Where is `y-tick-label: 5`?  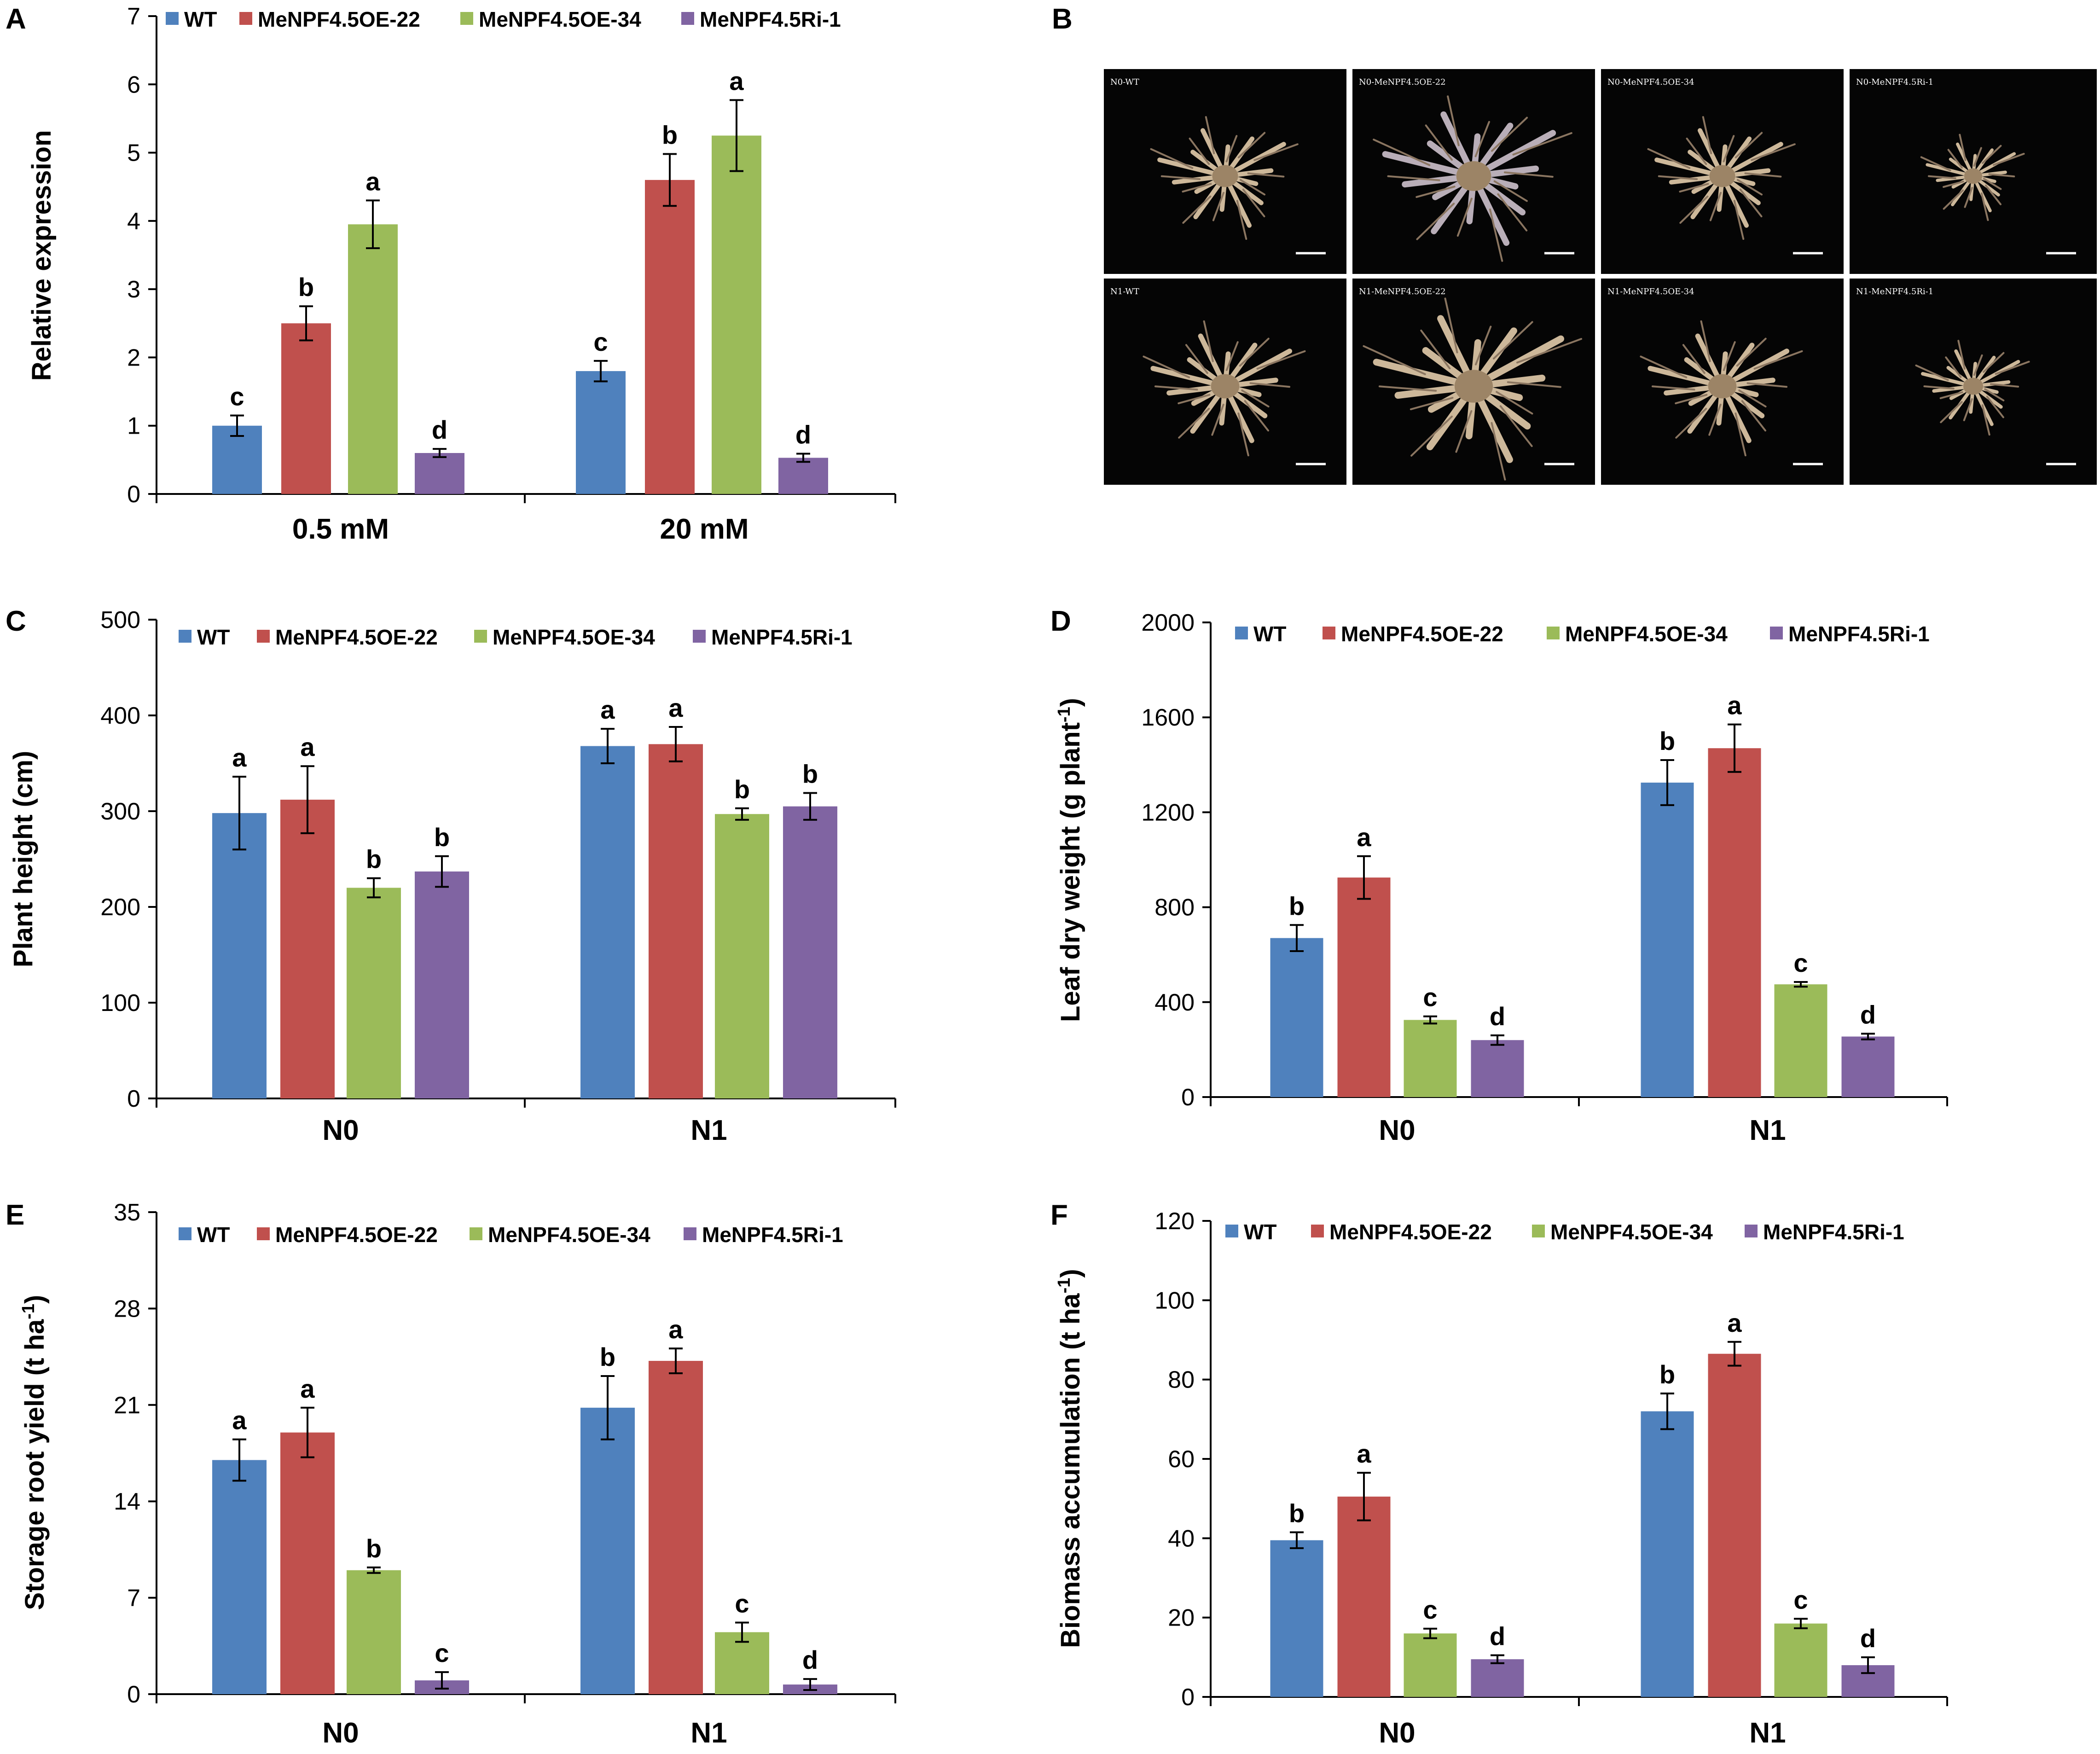
y-tick-label: 5 is located at coordinates (133, 153).